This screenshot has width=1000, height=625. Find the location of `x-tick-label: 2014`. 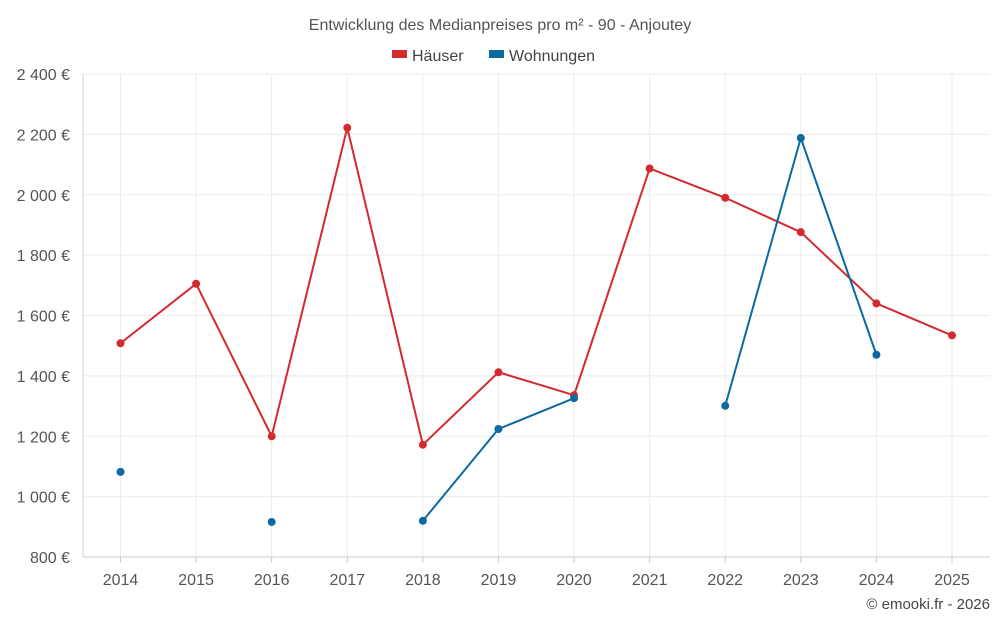

x-tick-label: 2014 is located at coordinates (121, 580).